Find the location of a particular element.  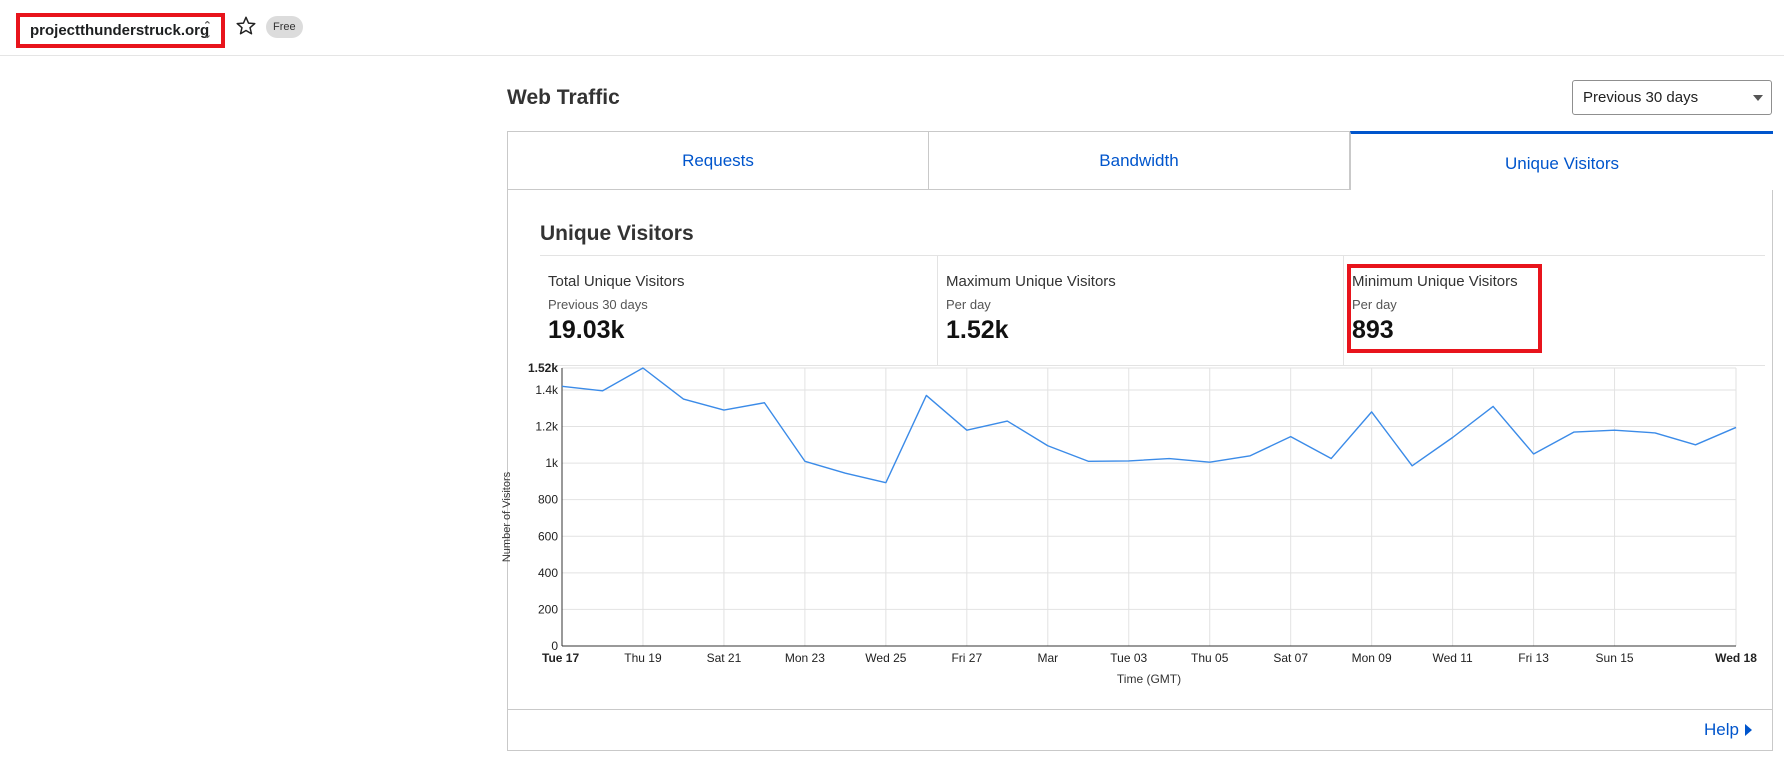

traffic-tabs: Requests Bandwidth Unique Visitors is located at coordinates (1140, 160).